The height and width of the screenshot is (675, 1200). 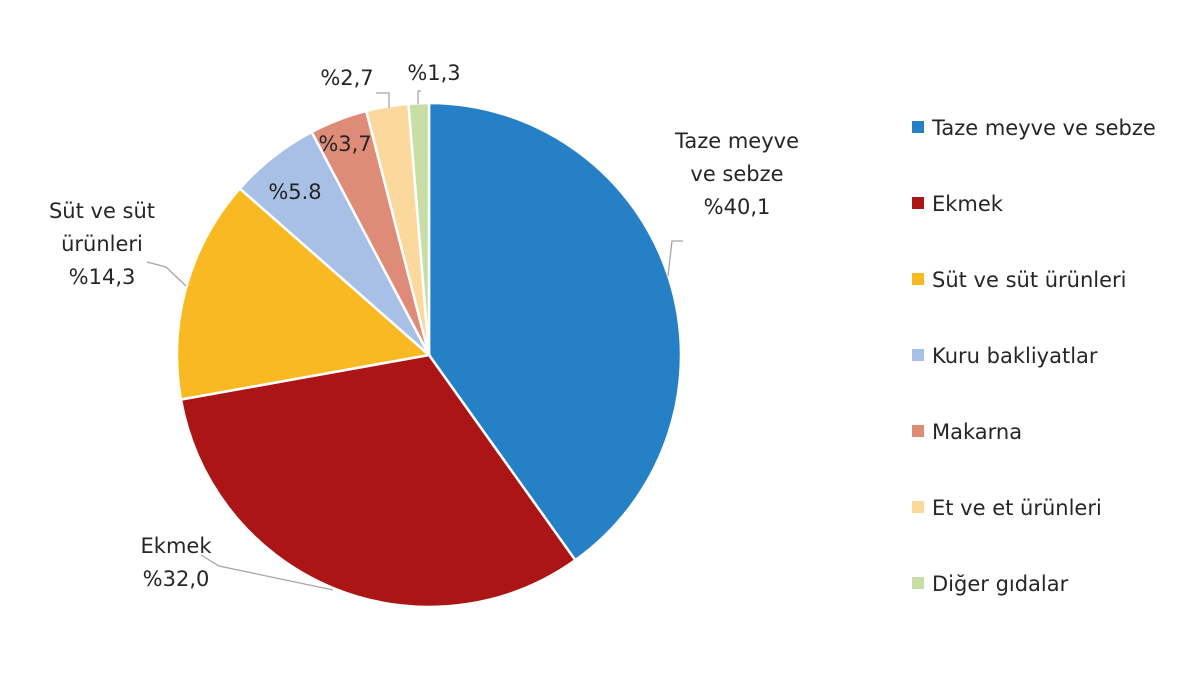 What do you see at coordinates (1029, 280) in the screenshot?
I see `legend-label-2: Süt ve süt ürünleri` at bounding box center [1029, 280].